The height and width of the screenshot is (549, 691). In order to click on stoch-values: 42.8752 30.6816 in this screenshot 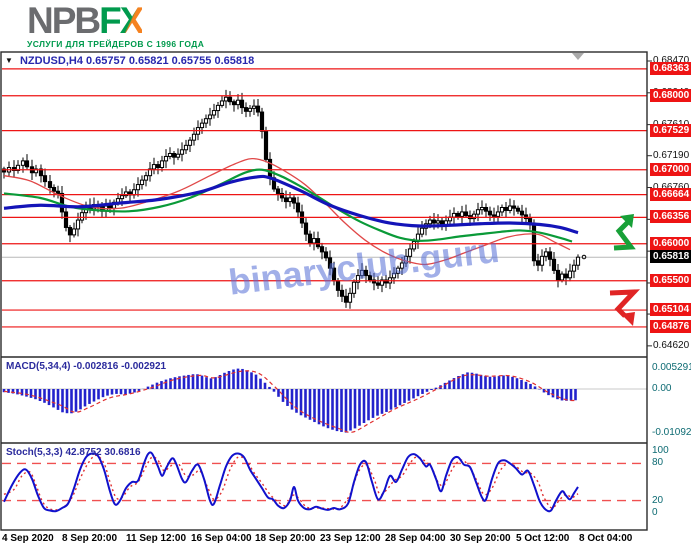, I will do `click(103, 452)`.